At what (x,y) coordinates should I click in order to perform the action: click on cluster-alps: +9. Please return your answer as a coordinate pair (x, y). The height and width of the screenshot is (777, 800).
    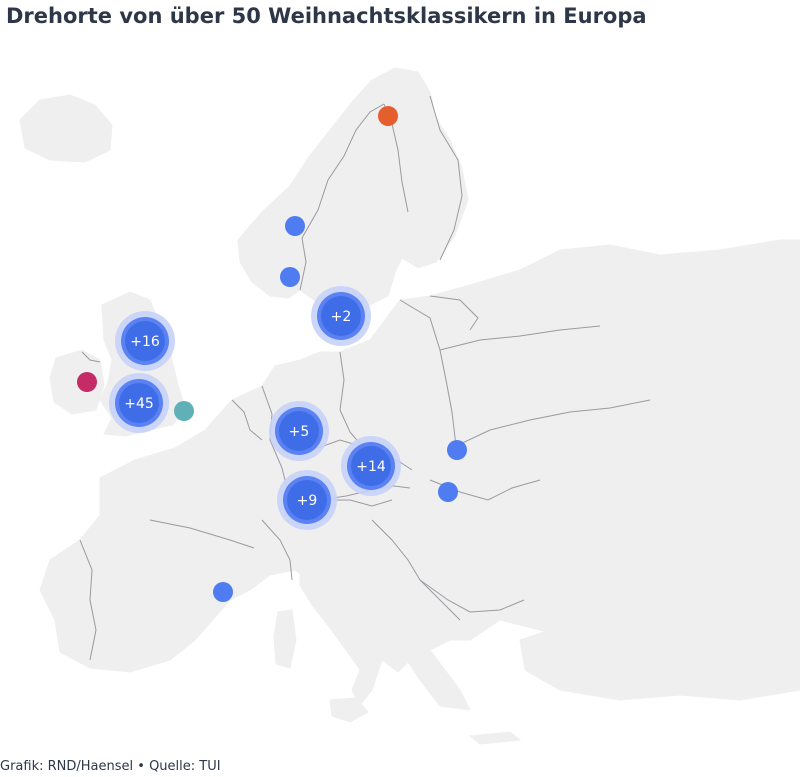
    Looking at the image, I should click on (307, 500).